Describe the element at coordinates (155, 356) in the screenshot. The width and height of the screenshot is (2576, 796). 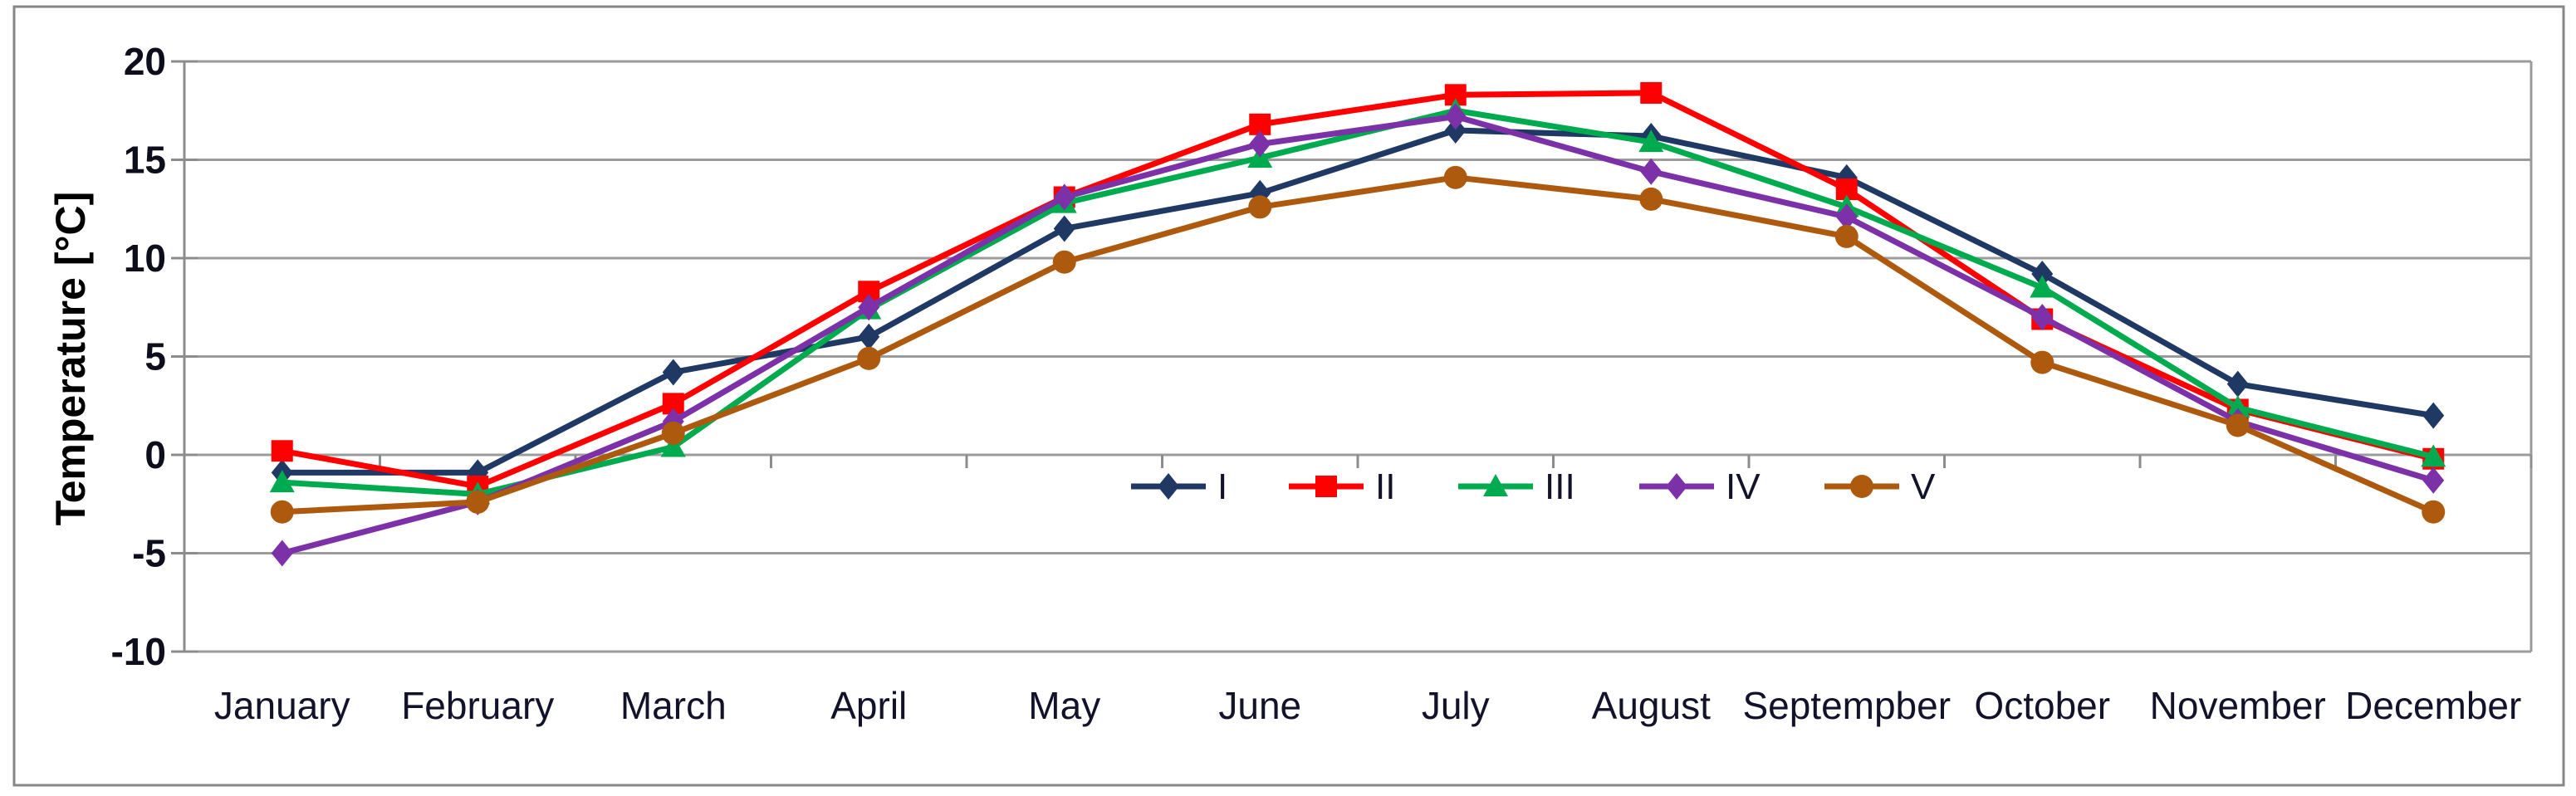
I see `y-tick-label: 5` at that location.